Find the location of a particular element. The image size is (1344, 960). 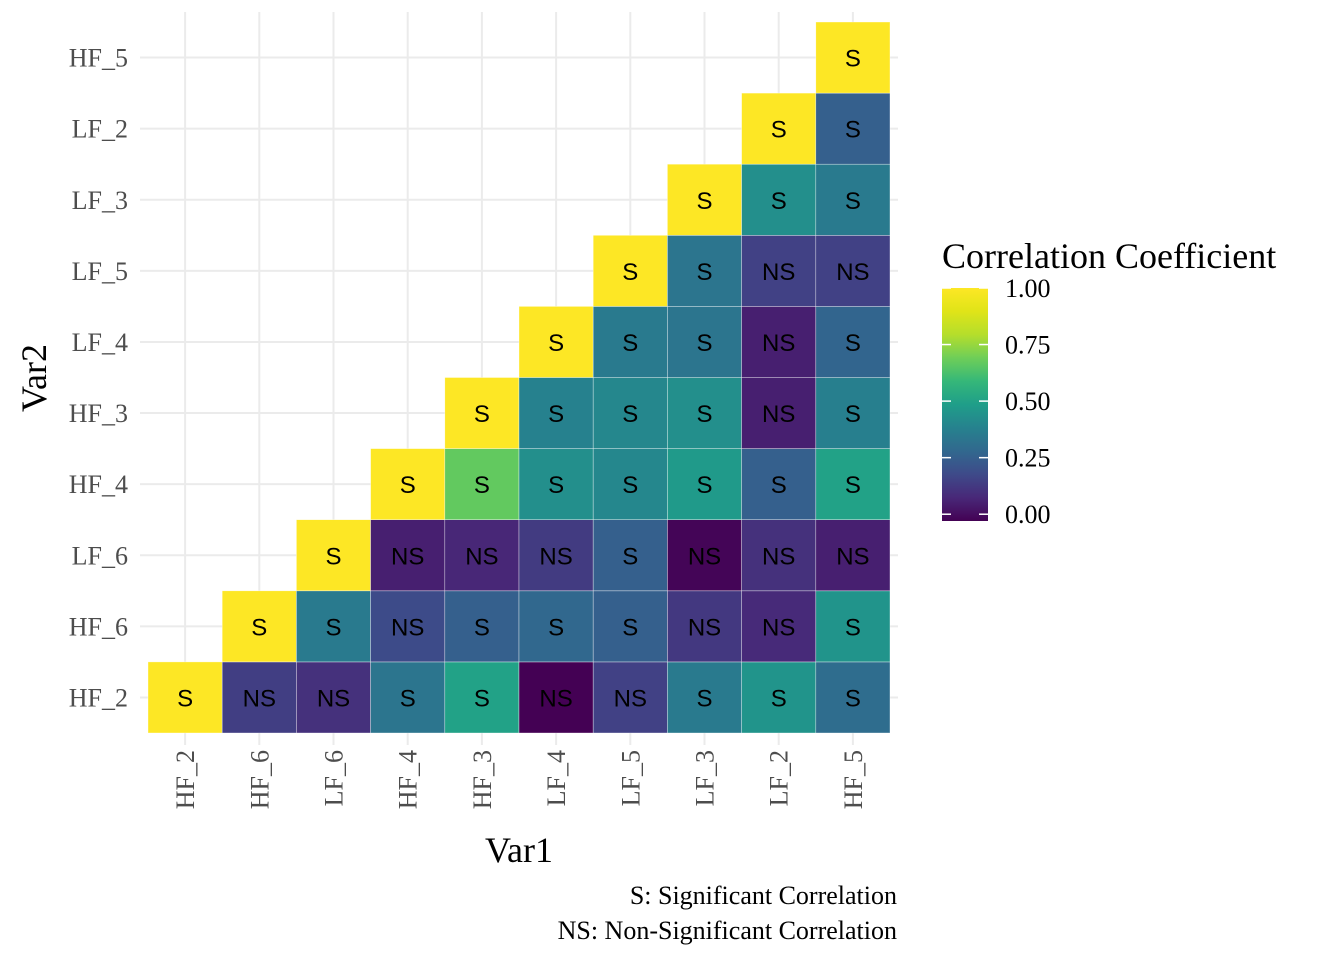

cell-label-LF_3-LF_3: S is located at coordinates (704, 201).